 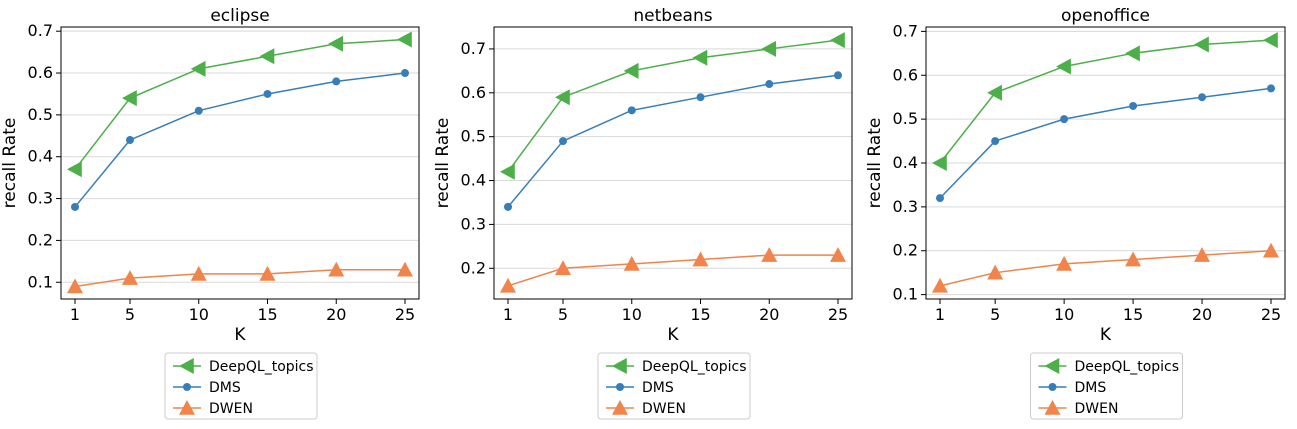 What do you see at coordinates (40, 281) in the screenshot?
I see `y-tick-label: 0.1` at bounding box center [40, 281].